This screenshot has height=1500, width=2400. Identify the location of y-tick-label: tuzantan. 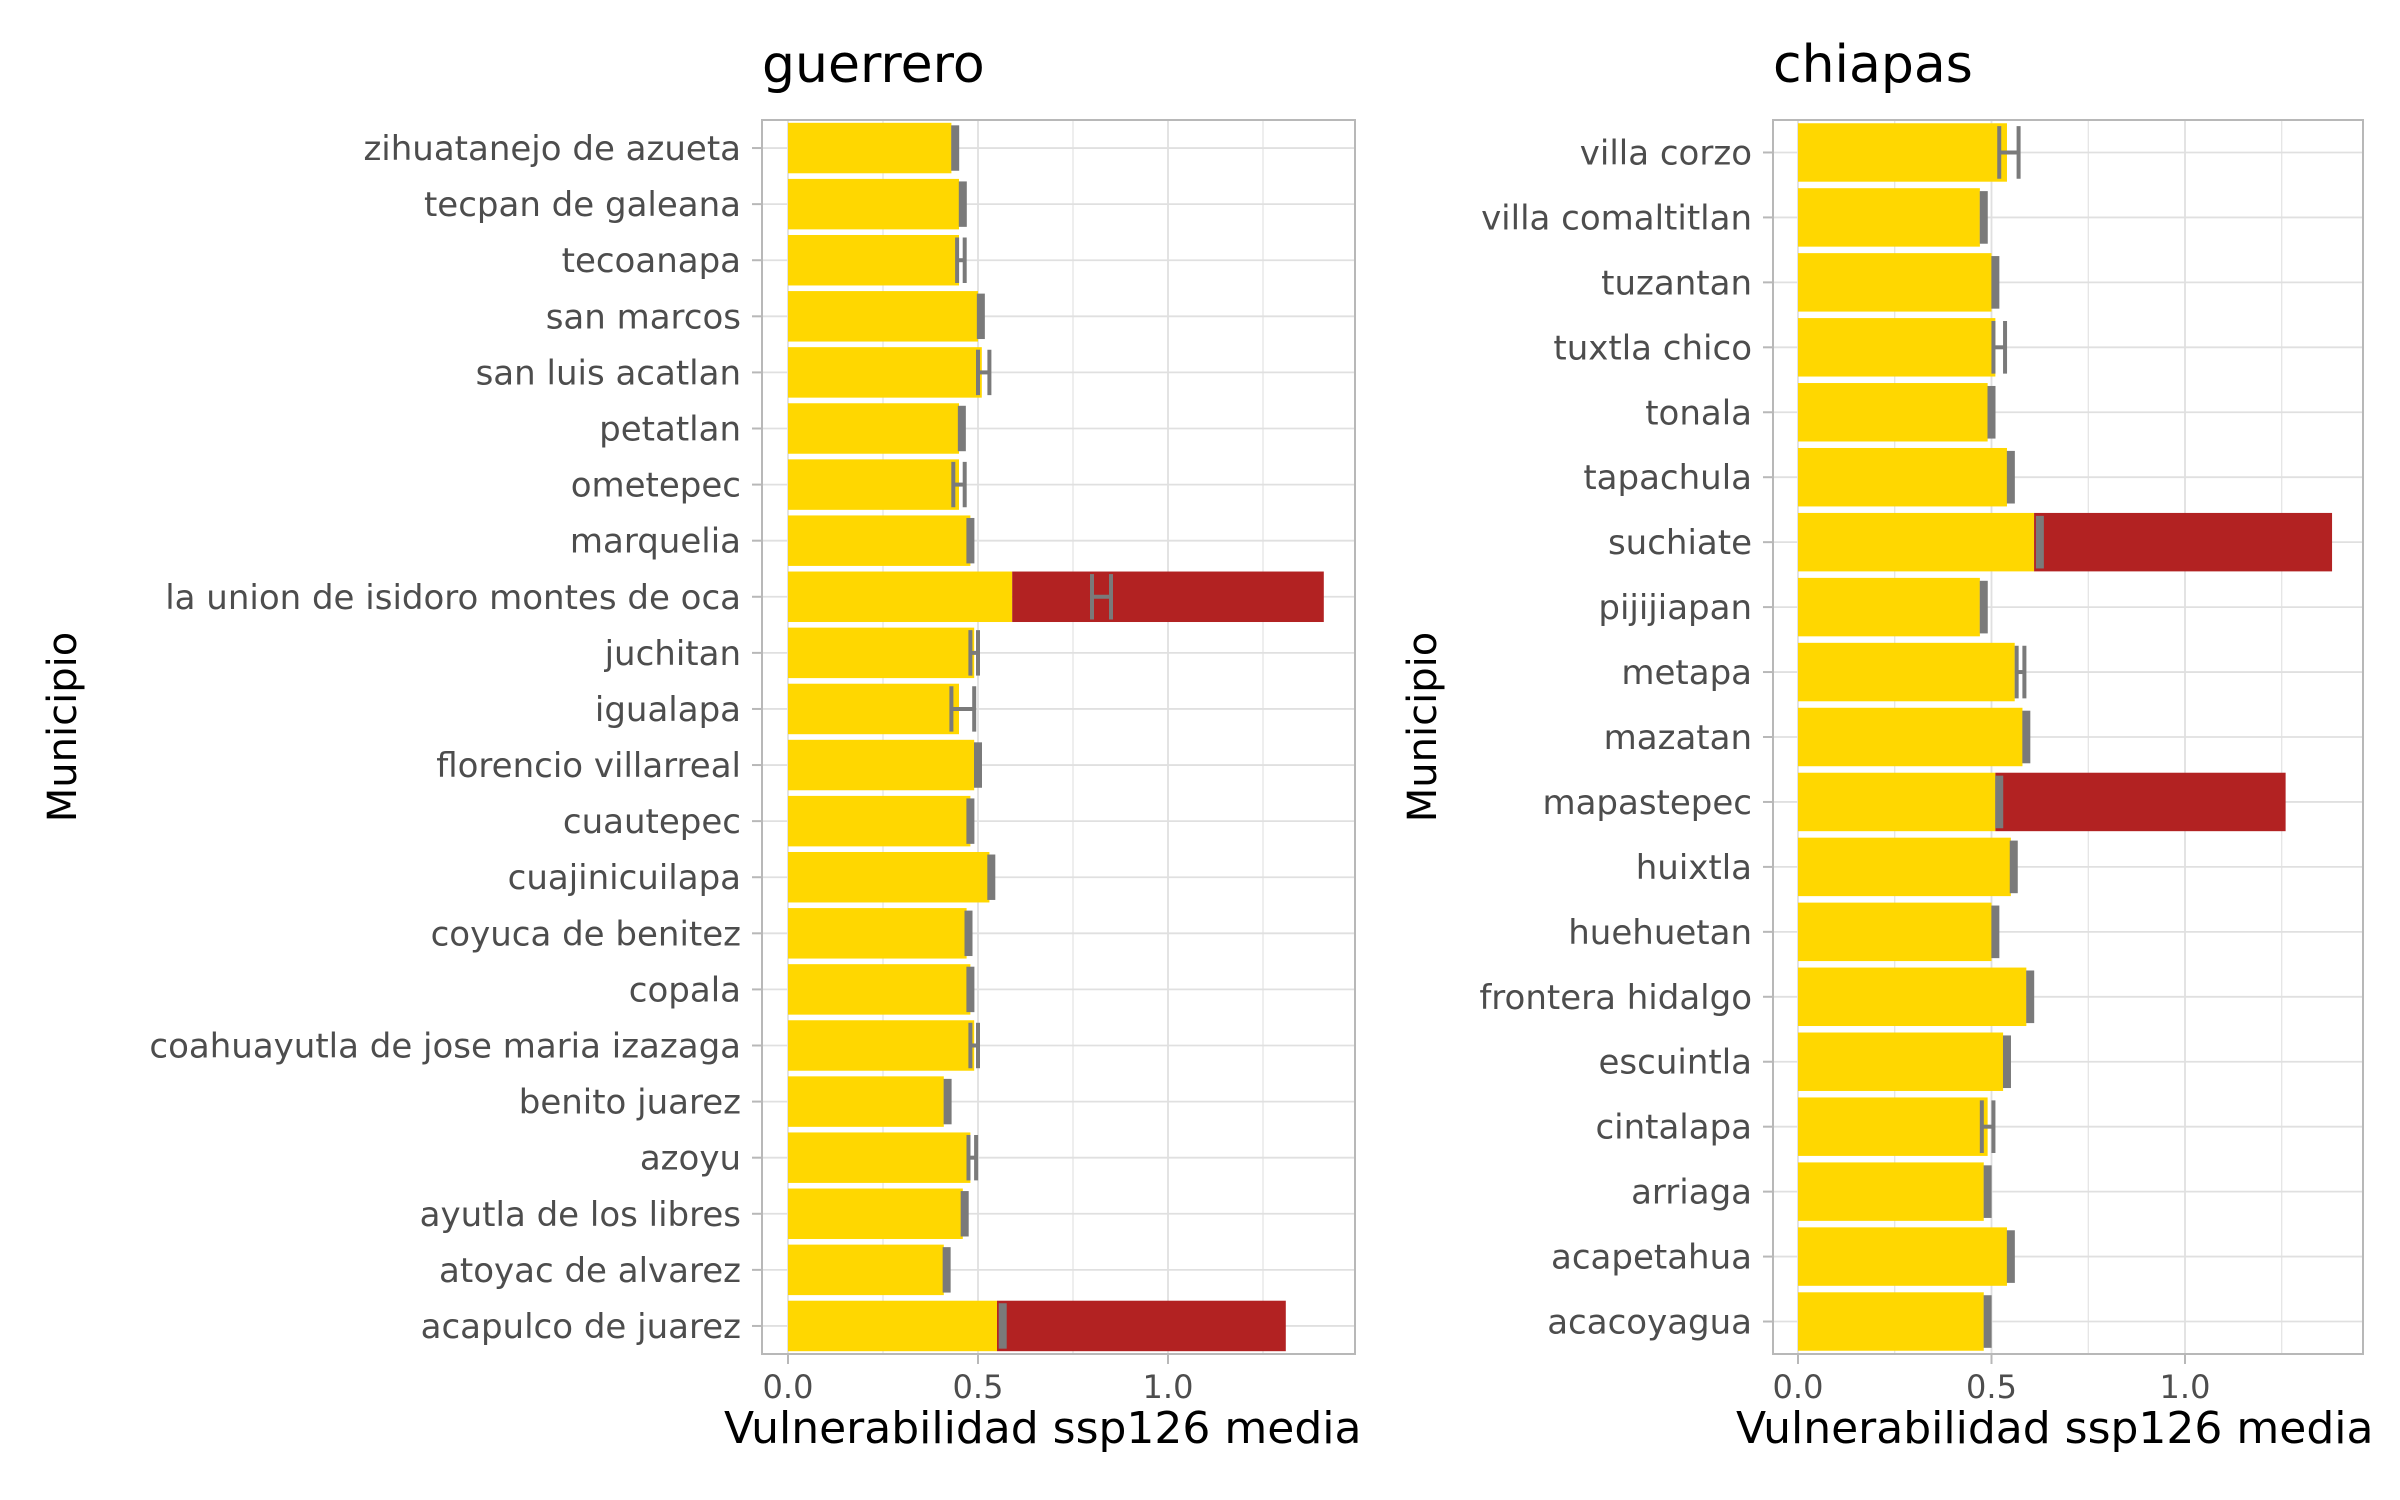
(1676, 283).